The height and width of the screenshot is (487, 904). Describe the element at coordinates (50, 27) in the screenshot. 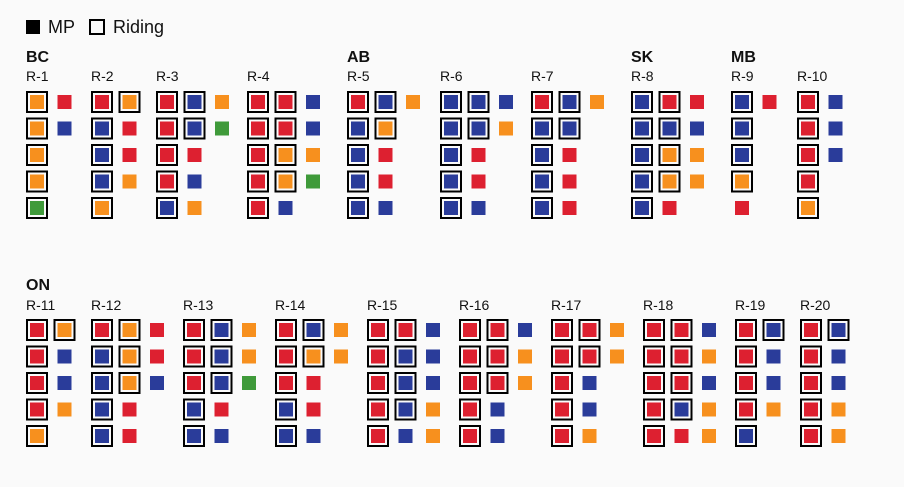

I see `legend-item-mp: MP` at that location.